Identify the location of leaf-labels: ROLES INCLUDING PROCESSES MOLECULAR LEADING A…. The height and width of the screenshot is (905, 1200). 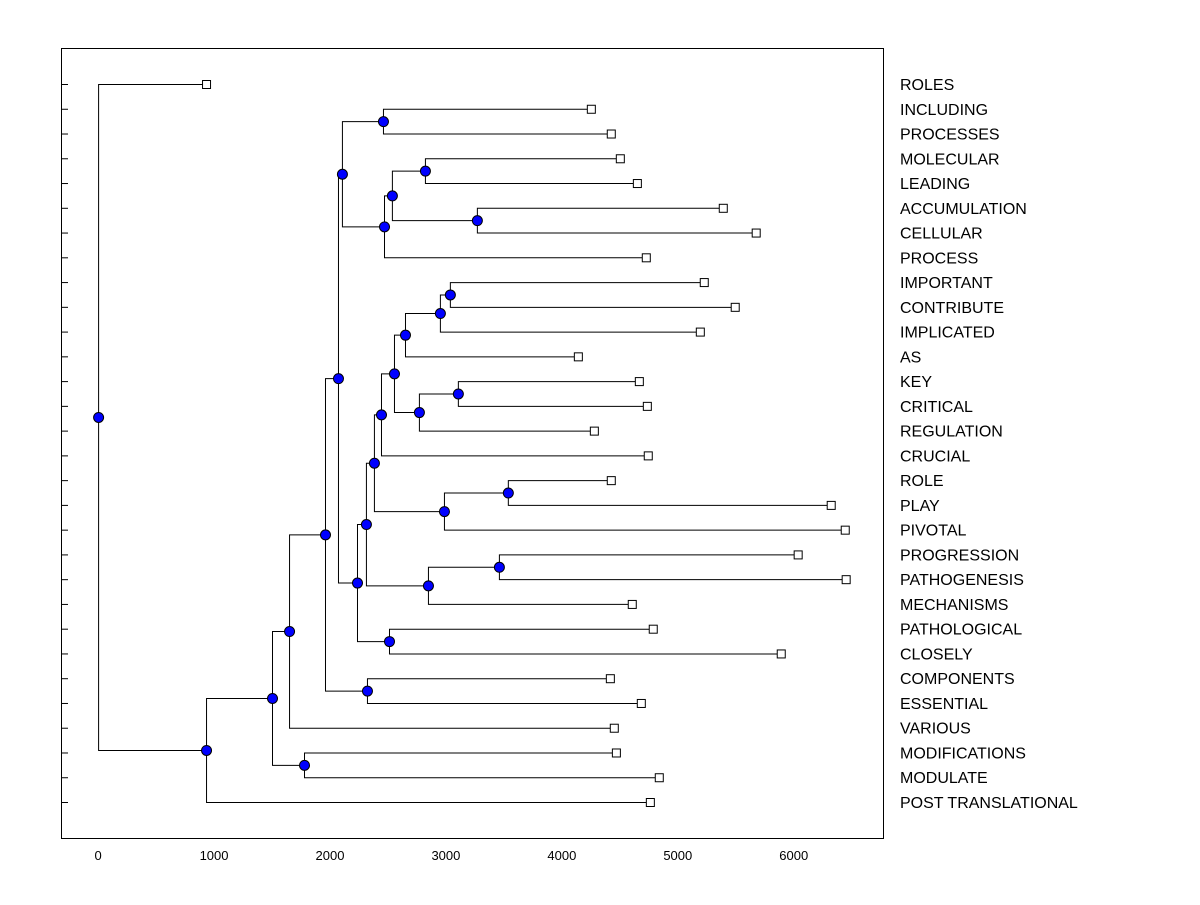
(989, 444).